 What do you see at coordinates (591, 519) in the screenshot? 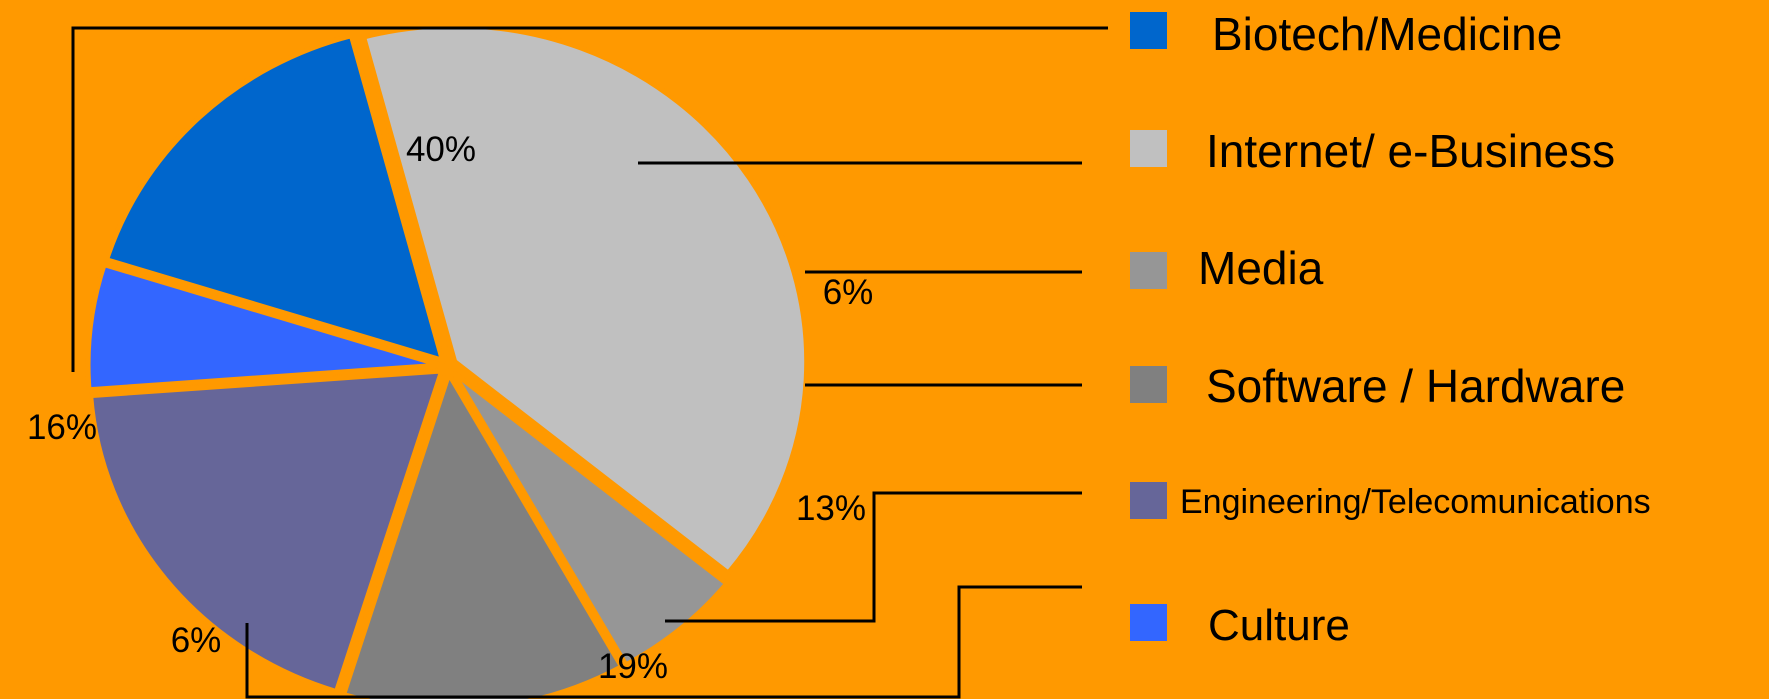
I see `pie-slice-media` at bounding box center [591, 519].